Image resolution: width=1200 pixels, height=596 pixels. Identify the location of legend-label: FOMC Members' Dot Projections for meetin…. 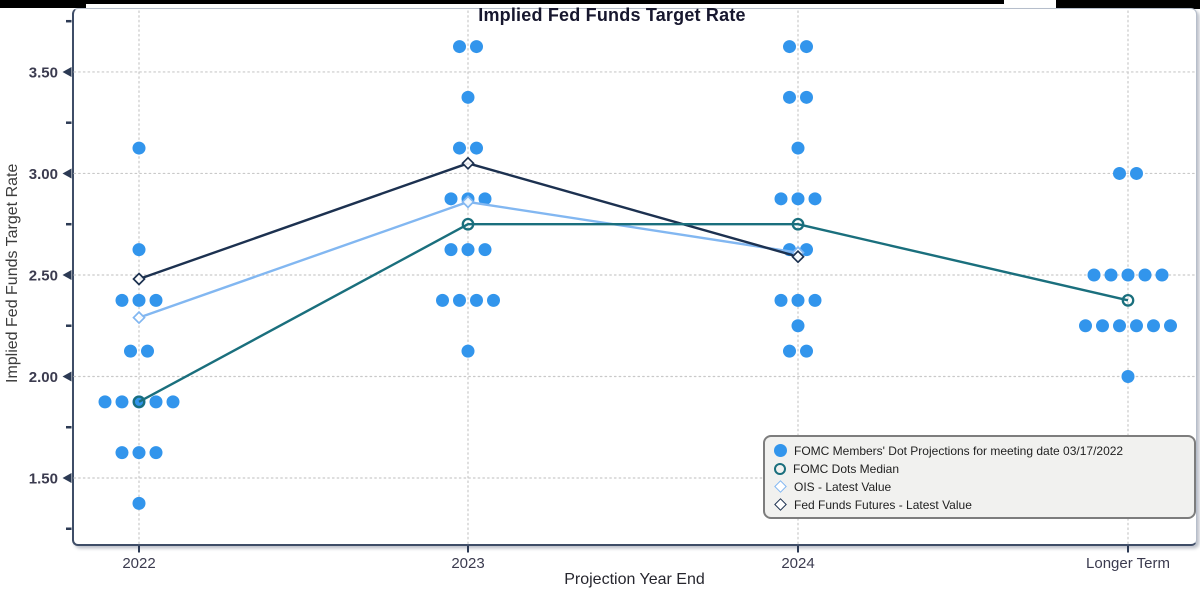
(959, 450).